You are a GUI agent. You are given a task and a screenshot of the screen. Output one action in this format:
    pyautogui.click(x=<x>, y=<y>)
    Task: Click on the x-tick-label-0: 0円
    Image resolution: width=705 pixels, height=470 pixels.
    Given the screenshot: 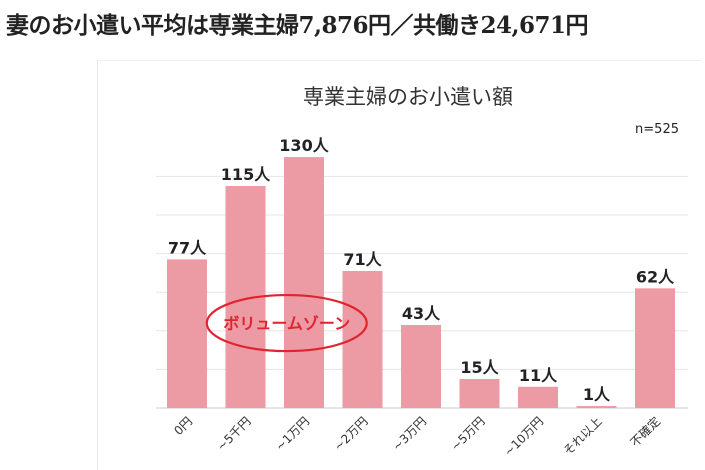 What is the action you would take?
    pyautogui.click(x=183, y=426)
    